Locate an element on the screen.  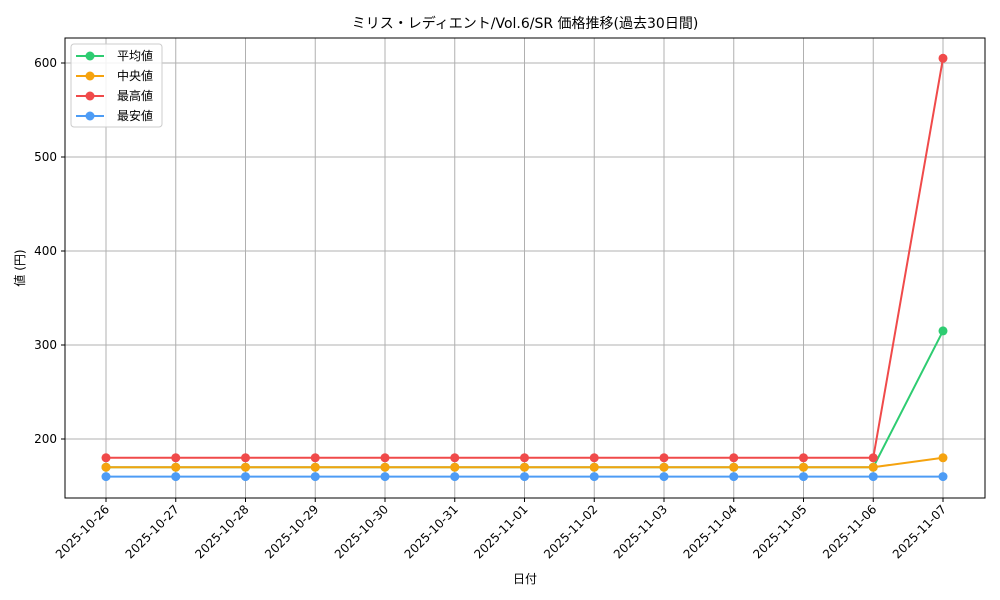
y-tick-label: 400 is located at coordinates (45, 251).